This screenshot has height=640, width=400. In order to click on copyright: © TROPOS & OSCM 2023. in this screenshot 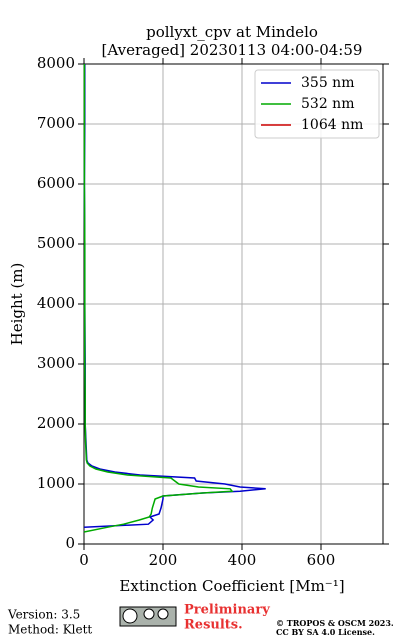, I will do `click(335, 623)`.